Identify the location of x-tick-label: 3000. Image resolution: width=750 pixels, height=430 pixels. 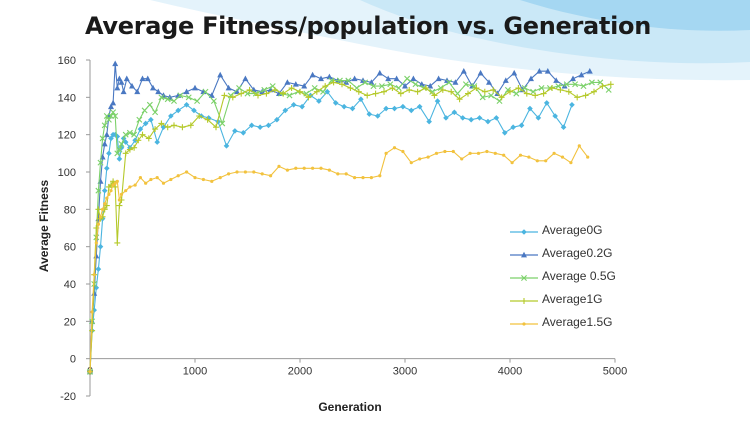
(405, 372).